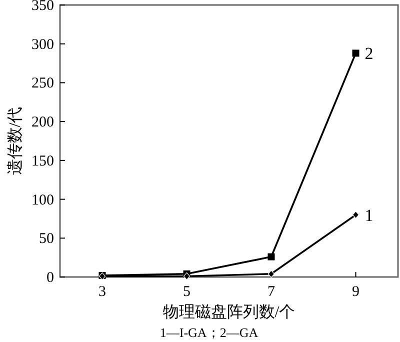 This screenshot has width=400, height=342. Describe the element at coordinates (369, 215) in the screenshot. I see `series-label: 1` at that location.